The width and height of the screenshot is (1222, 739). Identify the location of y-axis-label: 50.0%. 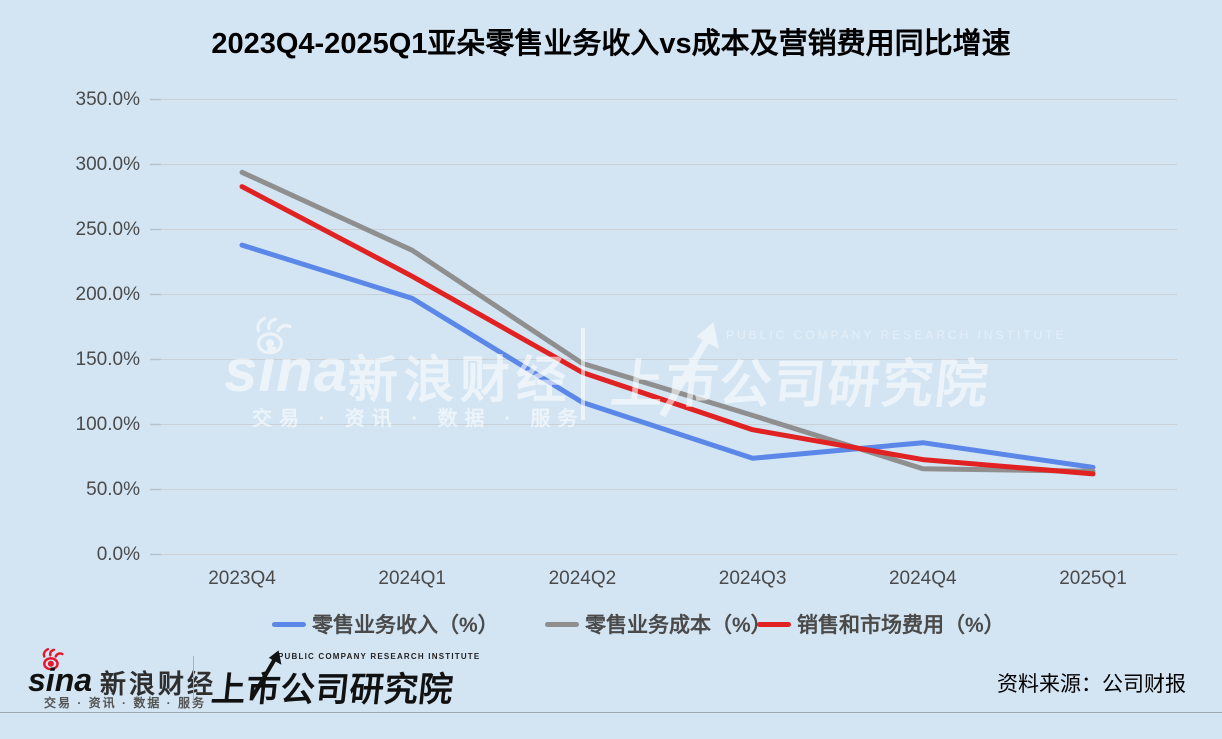
(113, 489).